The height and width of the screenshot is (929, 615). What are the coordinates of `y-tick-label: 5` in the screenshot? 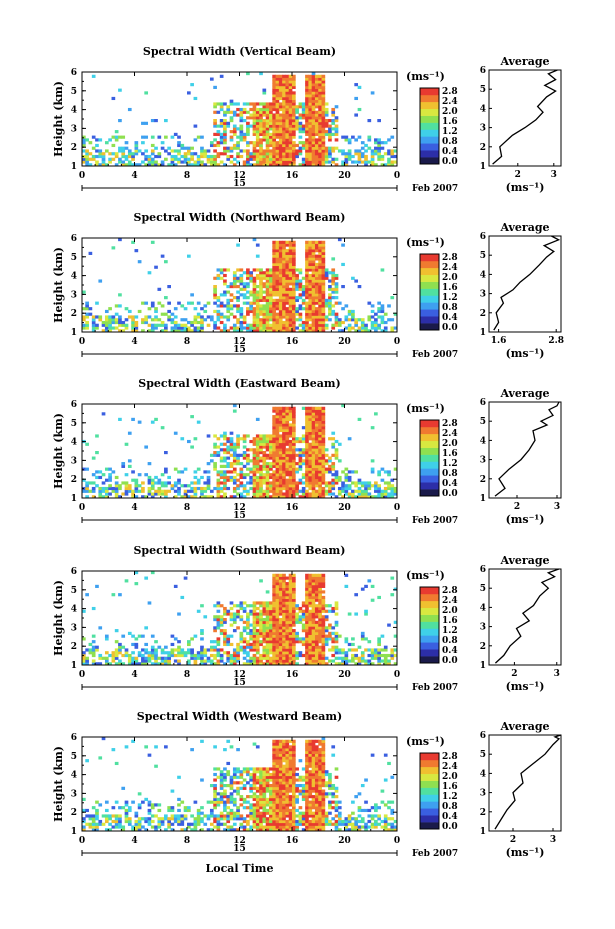 It's located at (74, 92).